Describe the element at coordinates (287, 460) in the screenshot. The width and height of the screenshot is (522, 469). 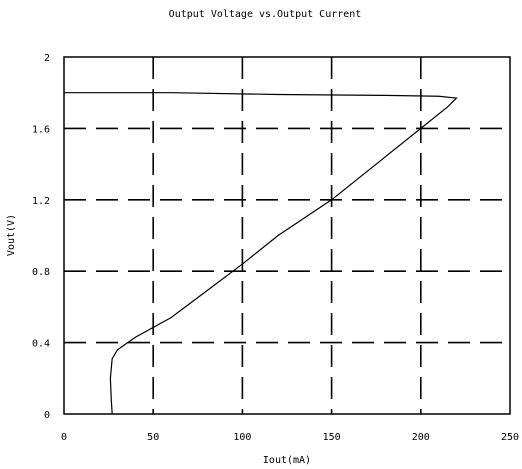
I see `x-axis-title: Iout(mA)` at that location.